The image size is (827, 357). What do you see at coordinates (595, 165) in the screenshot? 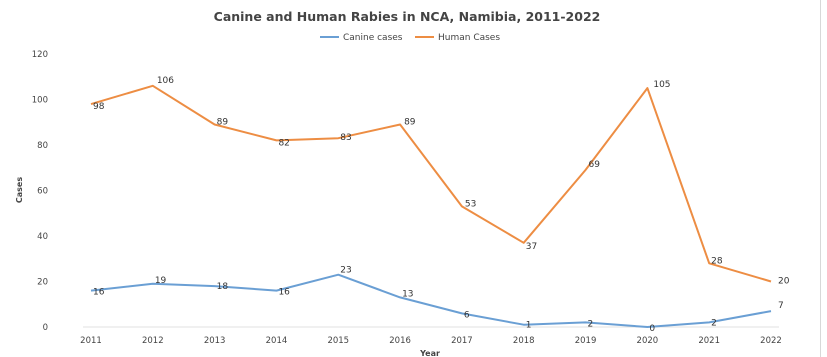
I see `data-label: 69` at bounding box center [595, 165].